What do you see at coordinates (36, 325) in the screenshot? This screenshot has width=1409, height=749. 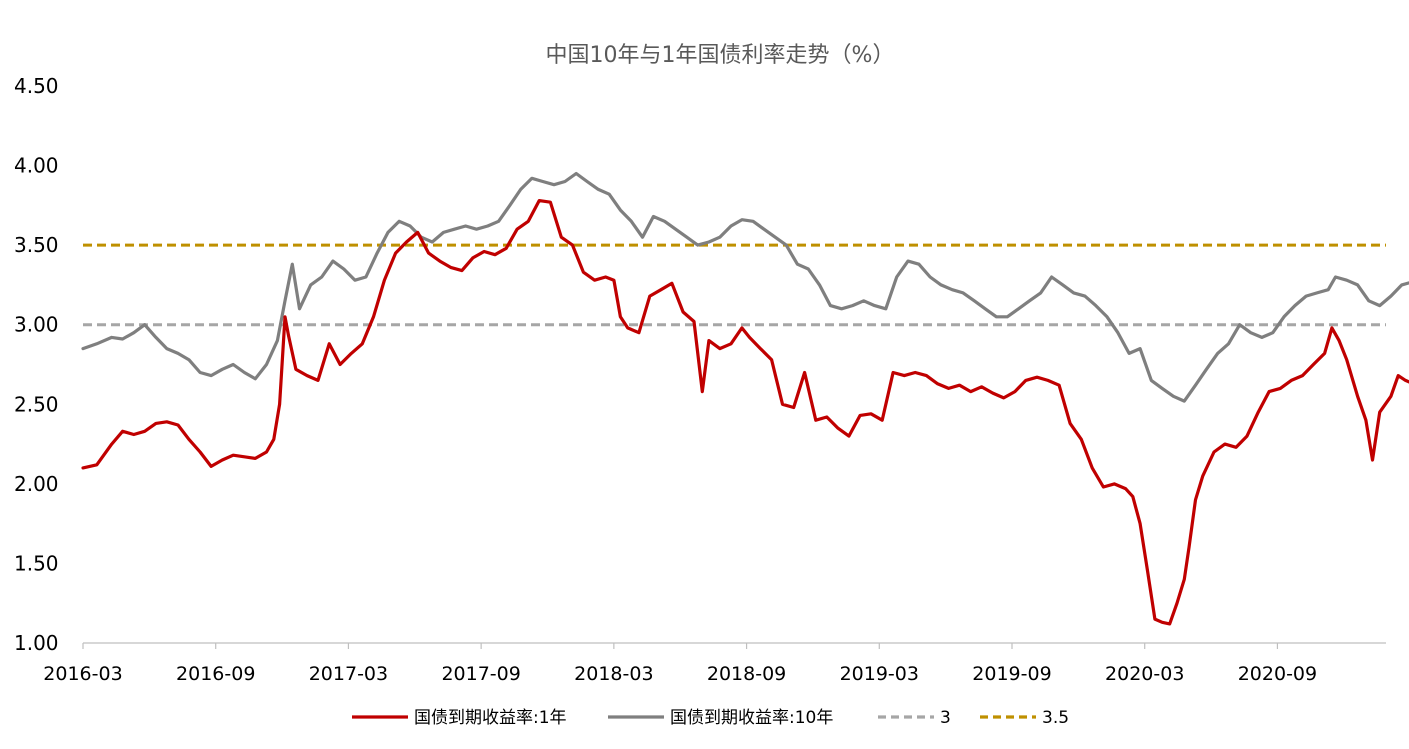 I see `y-tick-label: 3.00` at bounding box center [36, 325].